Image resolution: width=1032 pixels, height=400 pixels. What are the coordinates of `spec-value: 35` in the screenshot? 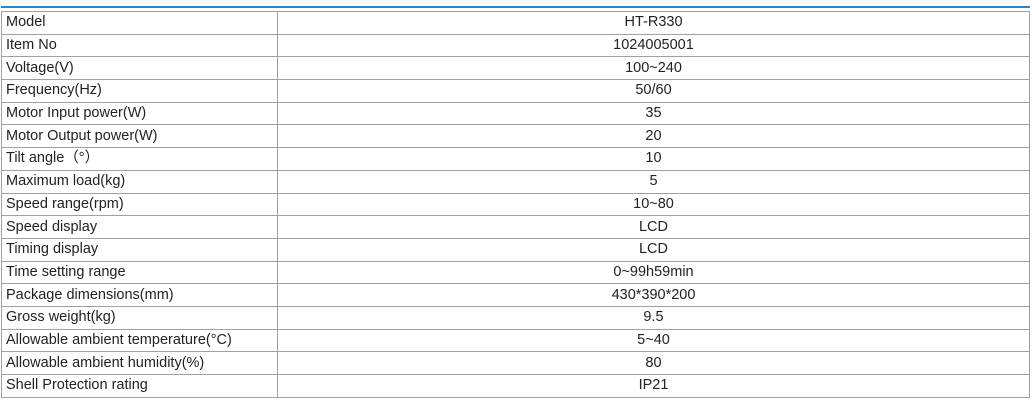 It's located at (653, 113).